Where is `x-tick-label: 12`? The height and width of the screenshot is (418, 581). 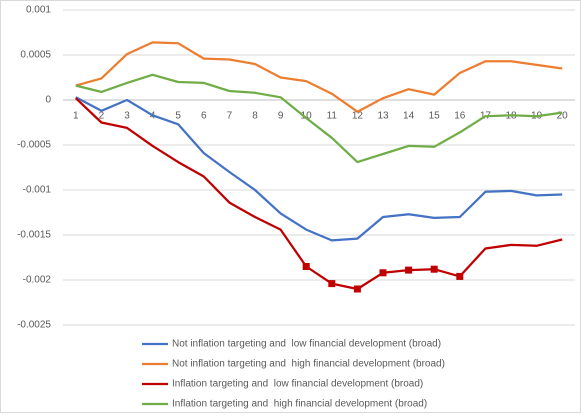
x-tick-label: 12 is located at coordinates (358, 116).